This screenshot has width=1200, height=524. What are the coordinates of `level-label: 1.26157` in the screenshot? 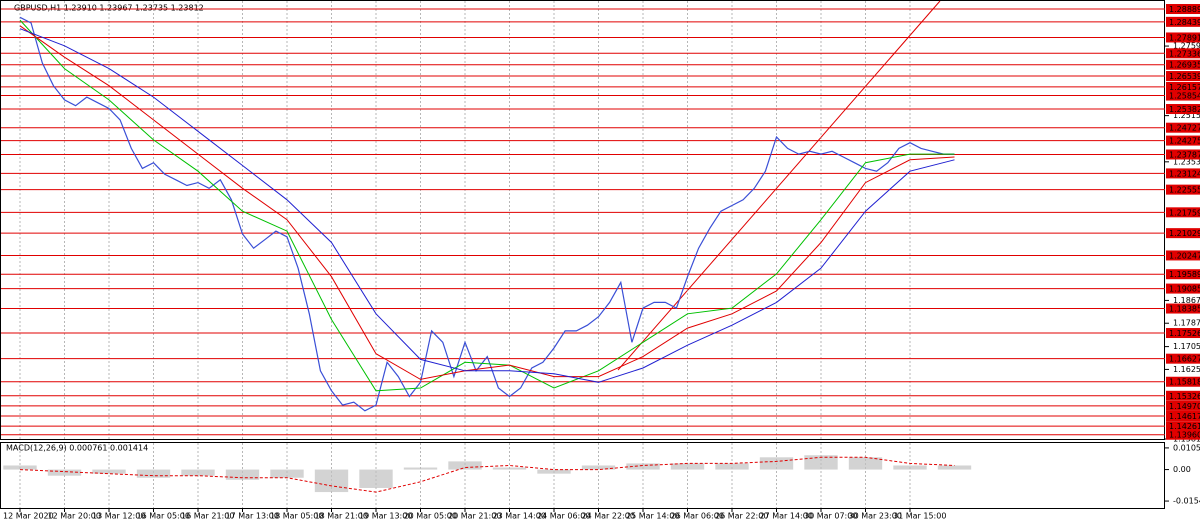 It's located at (1184, 87).